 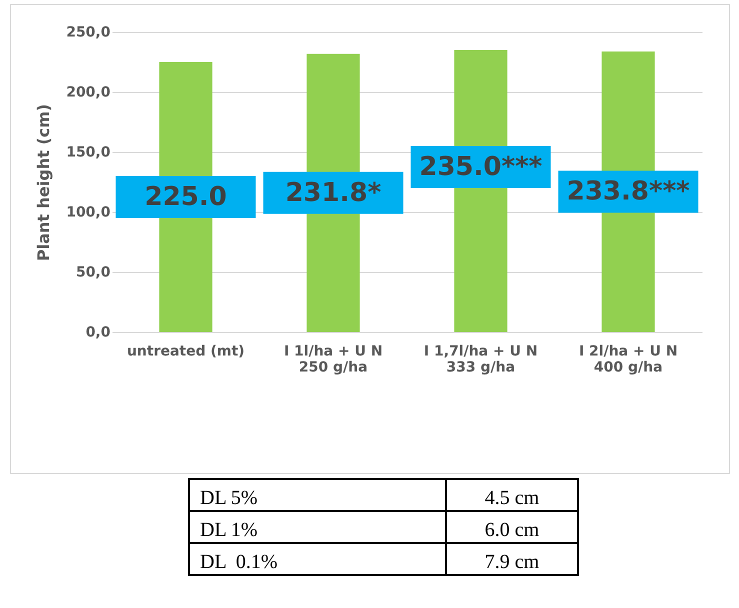 What do you see at coordinates (88, 92) in the screenshot?
I see `y-tick-label: 200,0` at bounding box center [88, 92].